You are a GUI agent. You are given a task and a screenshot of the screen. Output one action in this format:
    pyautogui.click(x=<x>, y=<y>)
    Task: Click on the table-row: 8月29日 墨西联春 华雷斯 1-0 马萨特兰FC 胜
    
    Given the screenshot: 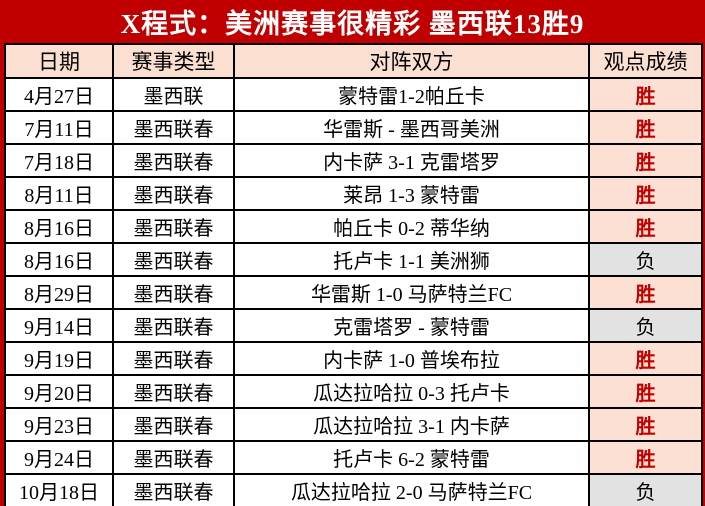 What is the action you would take?
    pyautogui.click(x=353, y=292)
    